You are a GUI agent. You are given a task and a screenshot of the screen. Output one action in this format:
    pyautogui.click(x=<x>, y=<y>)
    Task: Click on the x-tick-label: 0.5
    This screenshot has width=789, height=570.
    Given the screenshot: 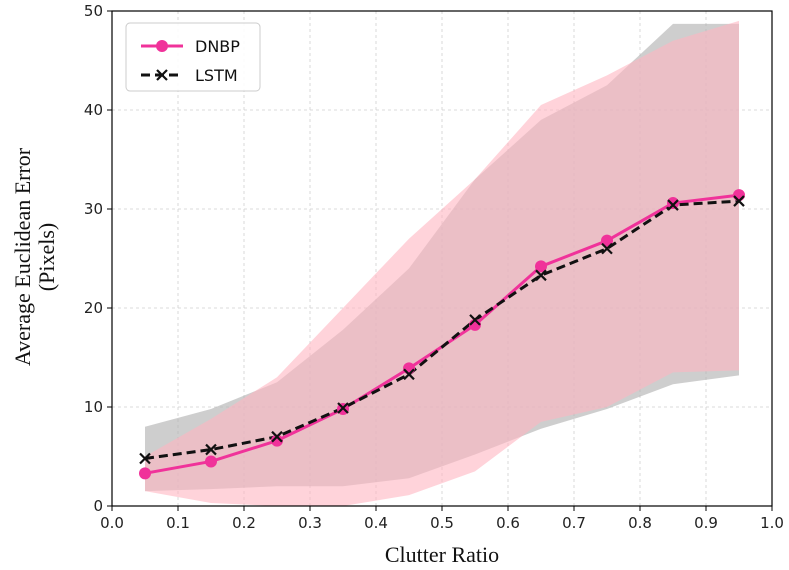 What is the action you would take?
    pyautogui.click(x=442, y=523)
    